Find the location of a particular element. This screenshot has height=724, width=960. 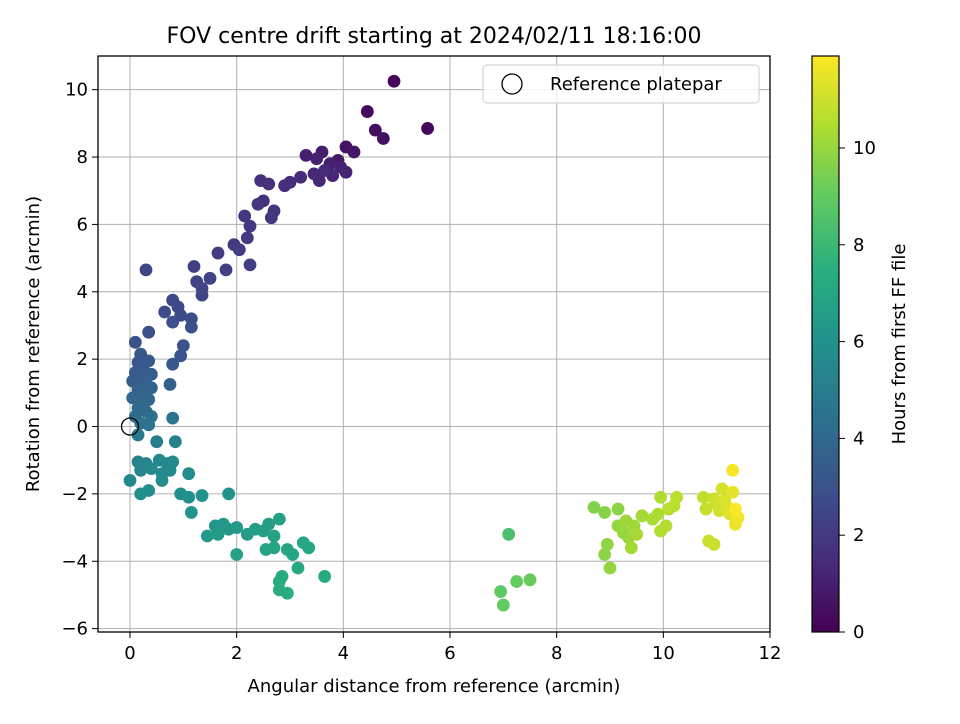

x-tick-label: 10 is located at coordinates (663, 653).